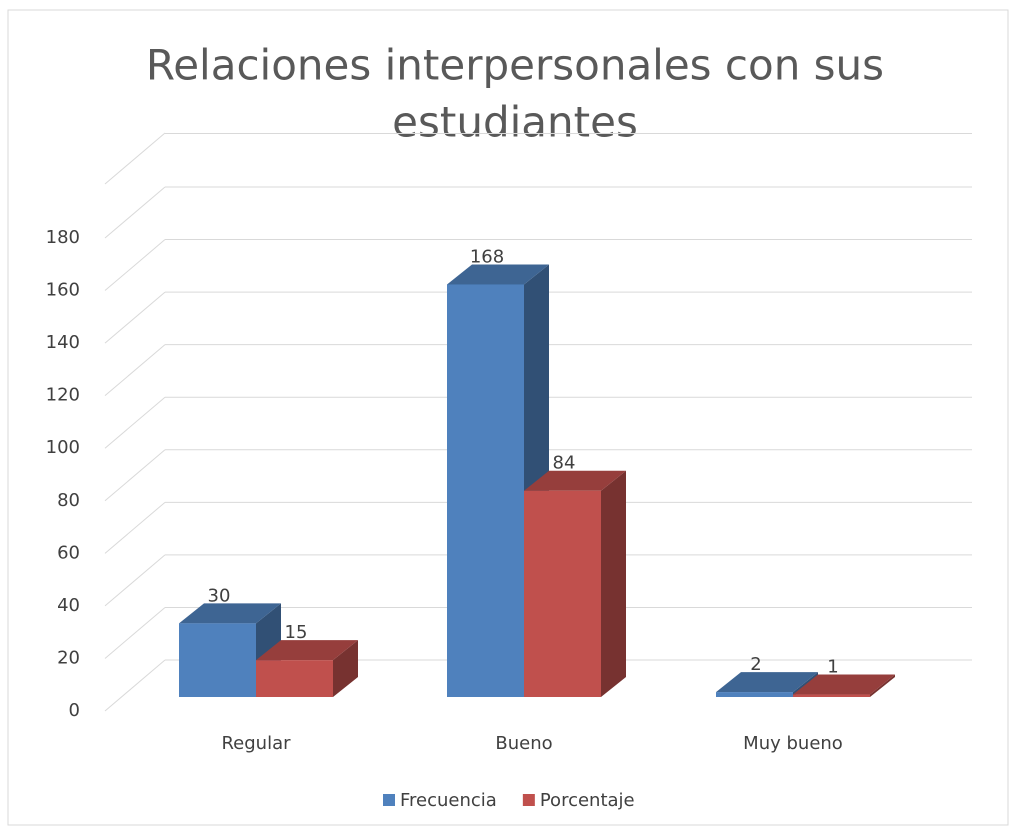 This screenshot has width=1013, height=830. What do you see at coordinates (68, 500) in the screenshot?
I see `y-tick-label: 80` at bounding box center [68, 500].